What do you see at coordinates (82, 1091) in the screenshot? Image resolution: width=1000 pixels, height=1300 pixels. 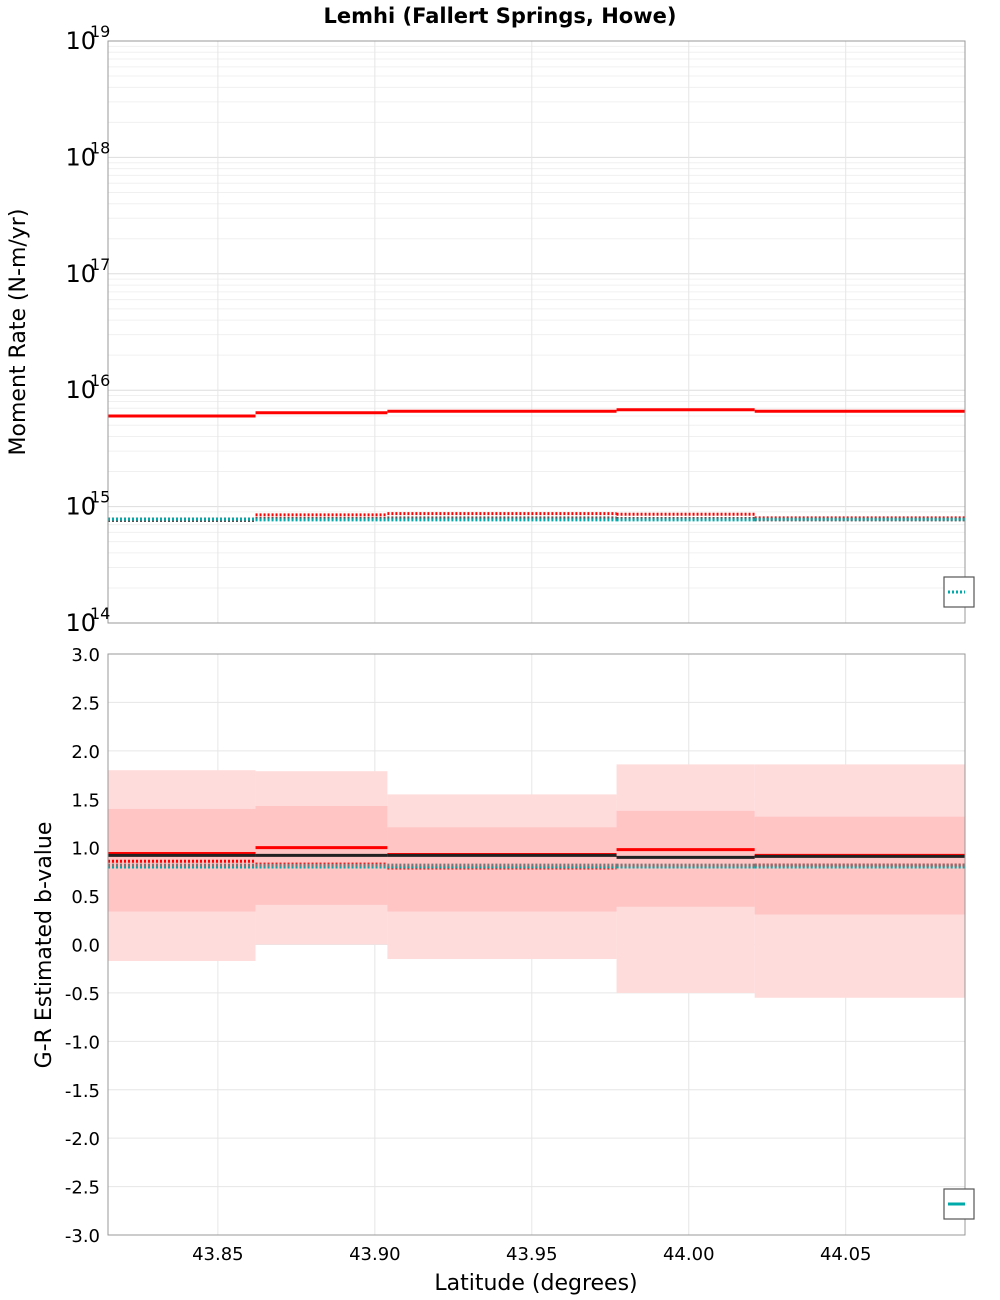 I see `bottom-y-tick-label: -1.5` at bounding box center [82, 1091].